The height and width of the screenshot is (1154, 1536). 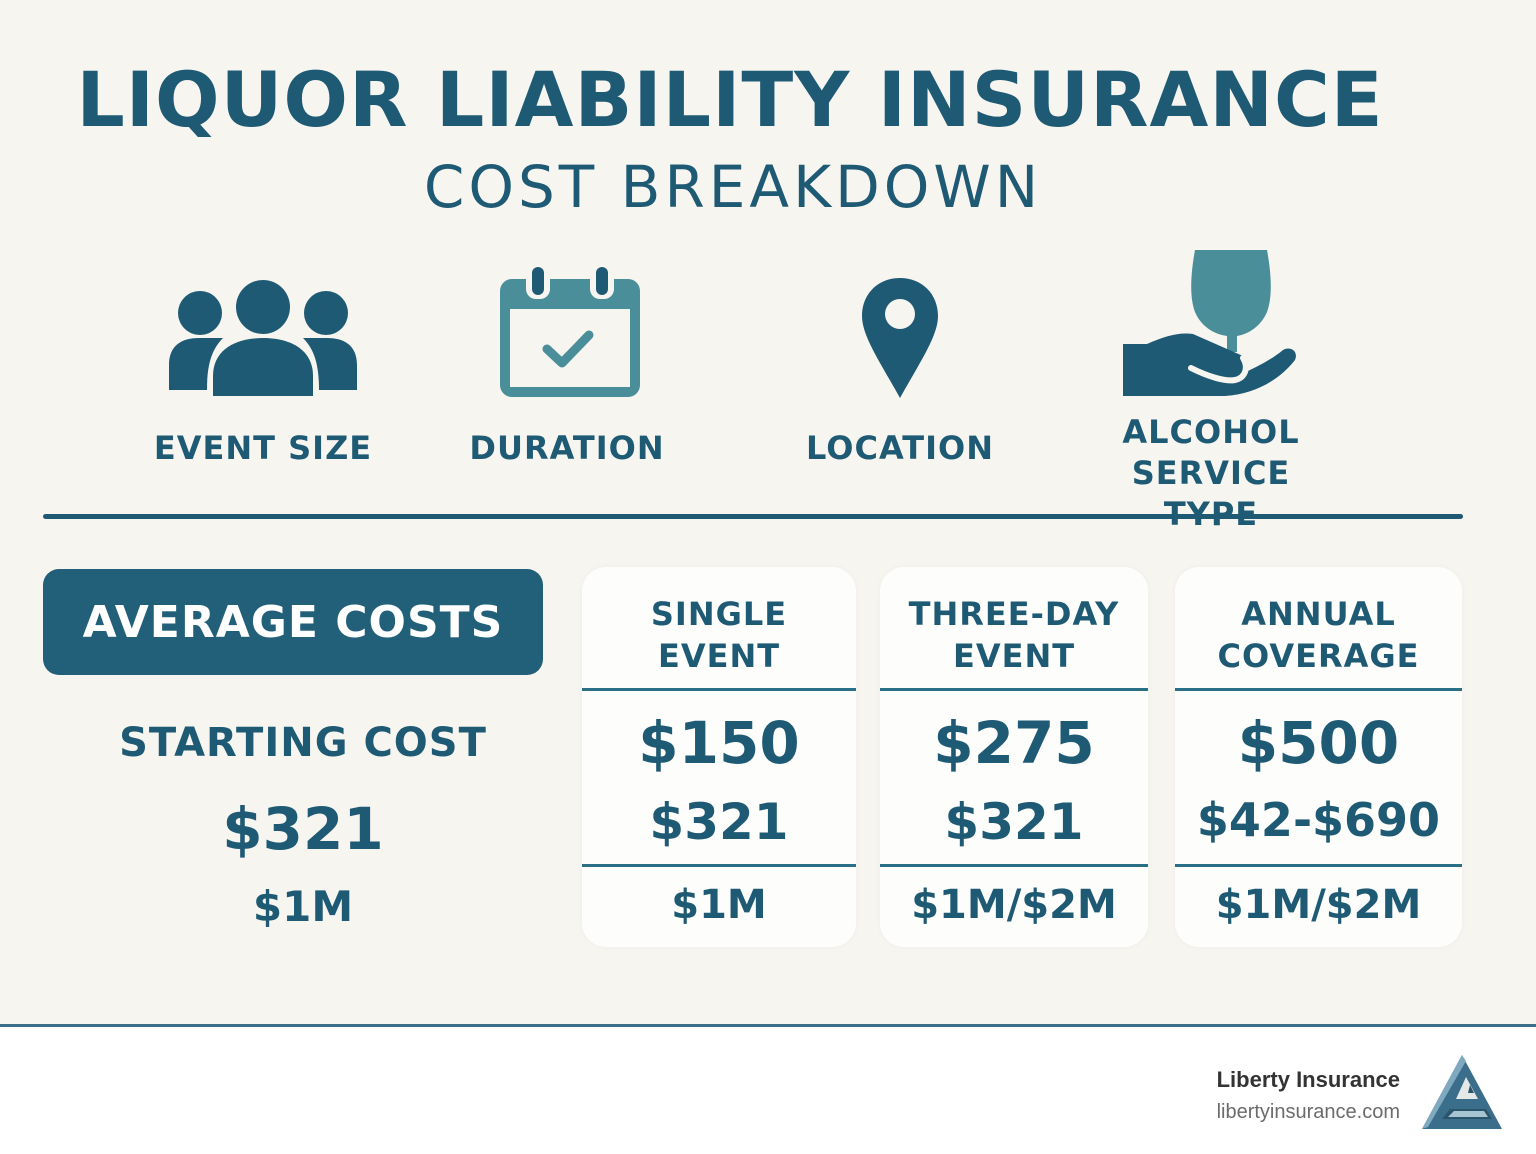 I want to click on card-average: $42-$690, so click(x=1318, y=820).